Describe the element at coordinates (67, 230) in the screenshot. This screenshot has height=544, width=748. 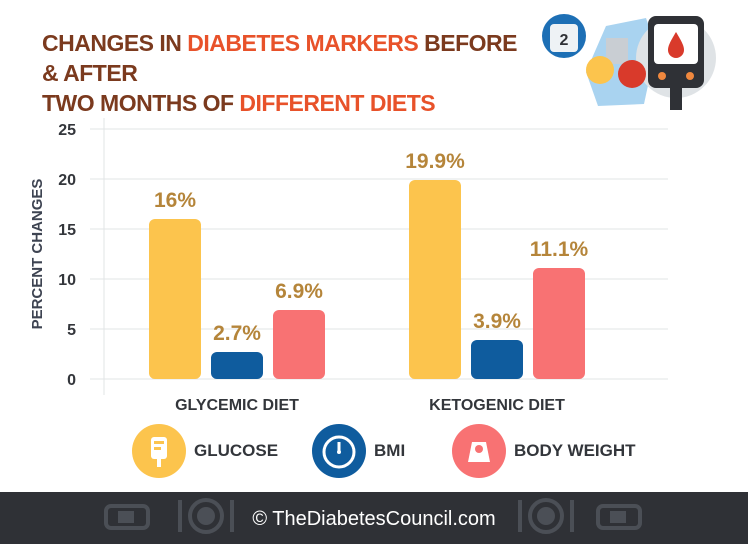
I see `y-tick-label: 15` at that location.